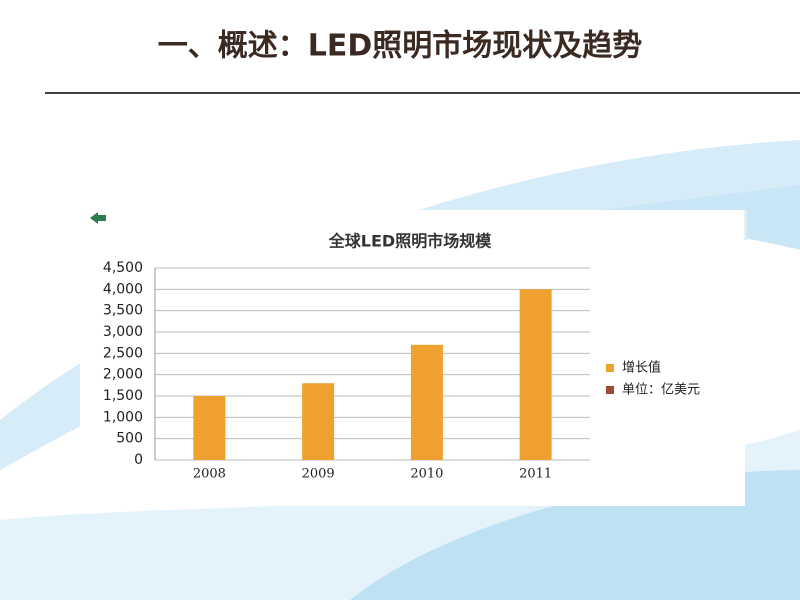  What do you see at coordinates (123, 396) in the screenshot?
I see `y-tick-label: 1,500` at bounding box center [123, 396].